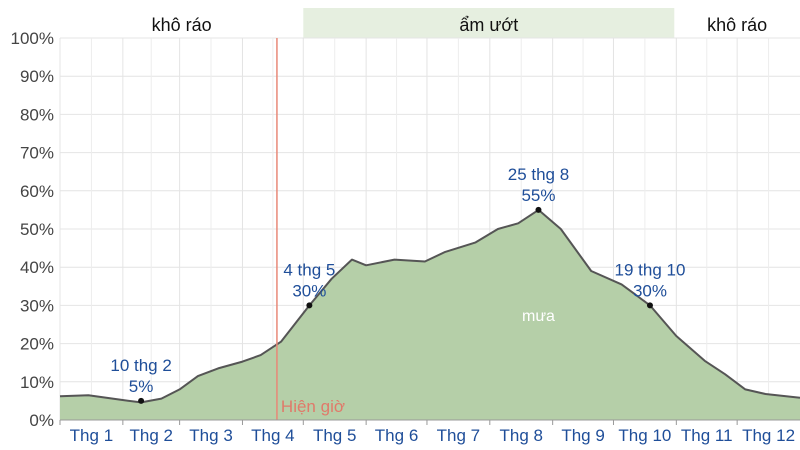  Describe the element at coordinates (650, 269) in the screenshot. I see `annotation-date: 19 thg 10` at that location.